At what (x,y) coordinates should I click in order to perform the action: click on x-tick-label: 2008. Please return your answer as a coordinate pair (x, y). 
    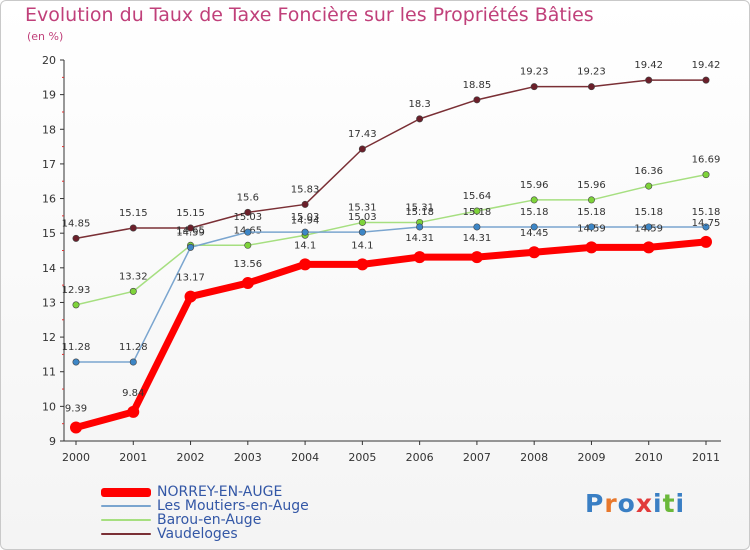
    Looking at the image, I should click on (534, 457).